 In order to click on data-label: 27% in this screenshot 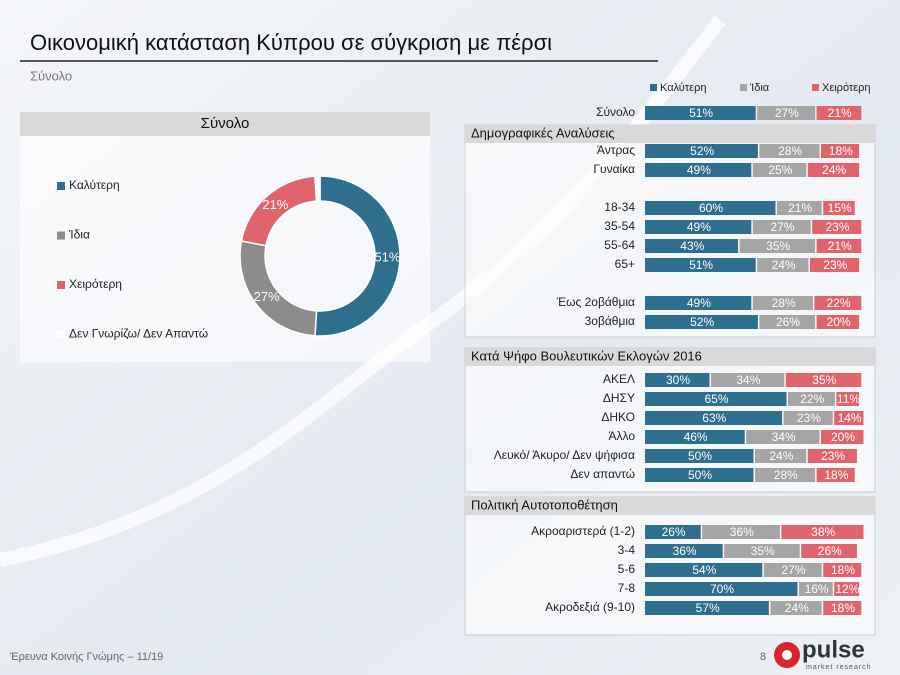, I will do `click(267, 296)`.